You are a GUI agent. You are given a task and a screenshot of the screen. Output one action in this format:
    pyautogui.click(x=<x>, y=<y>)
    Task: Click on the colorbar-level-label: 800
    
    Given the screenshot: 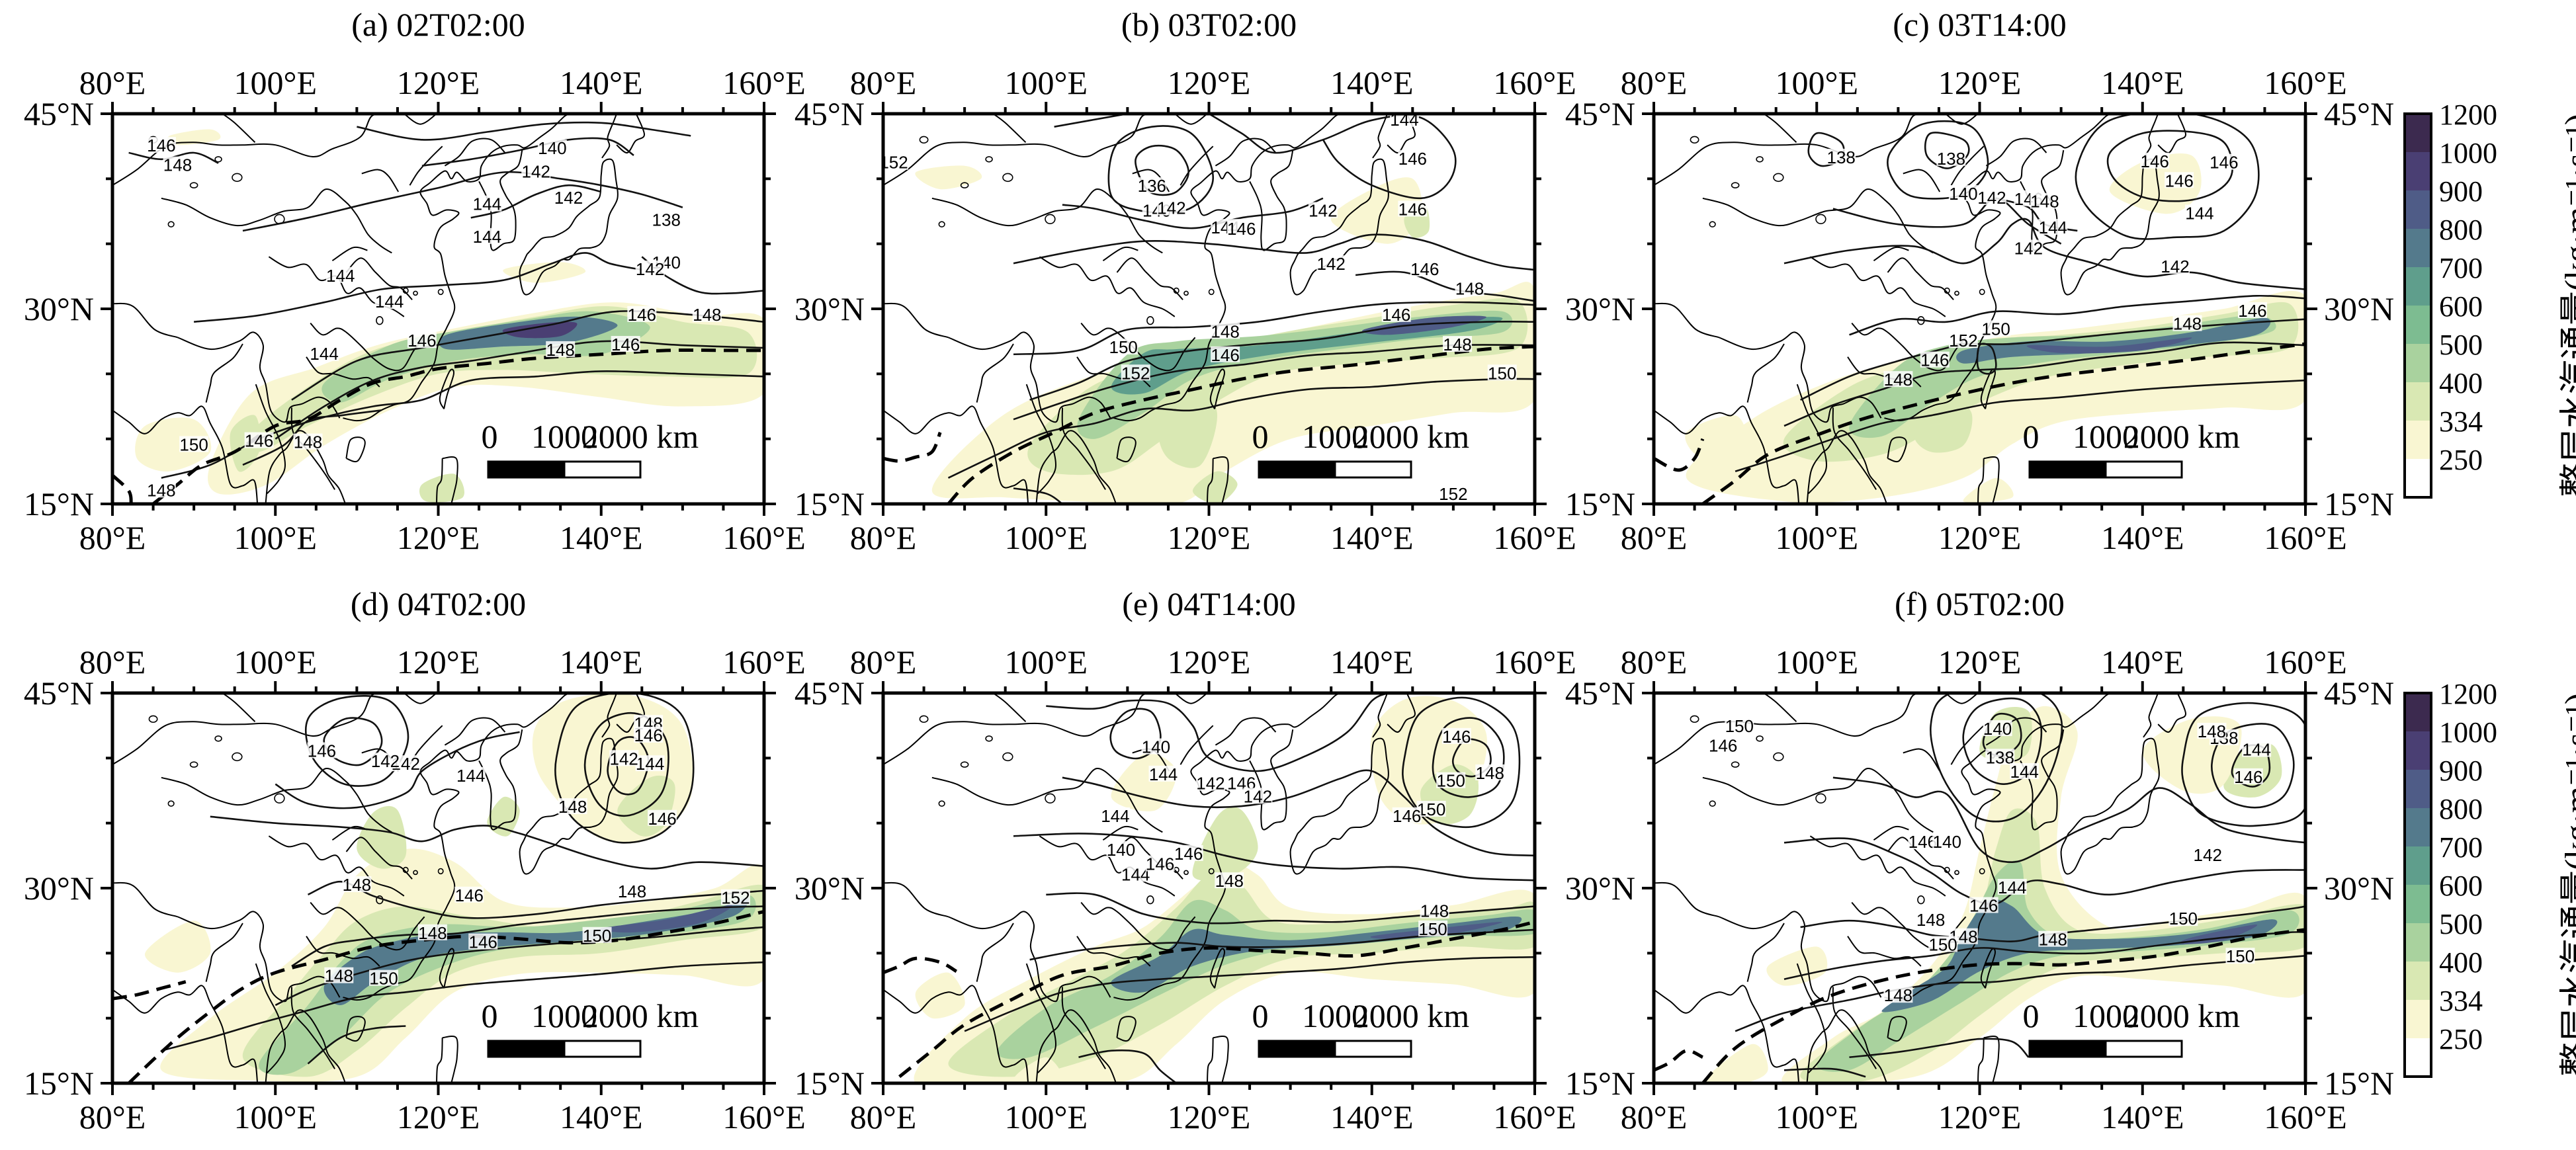 What is the action you would take?
    pyautogui.click(x=2461, y=809)
    